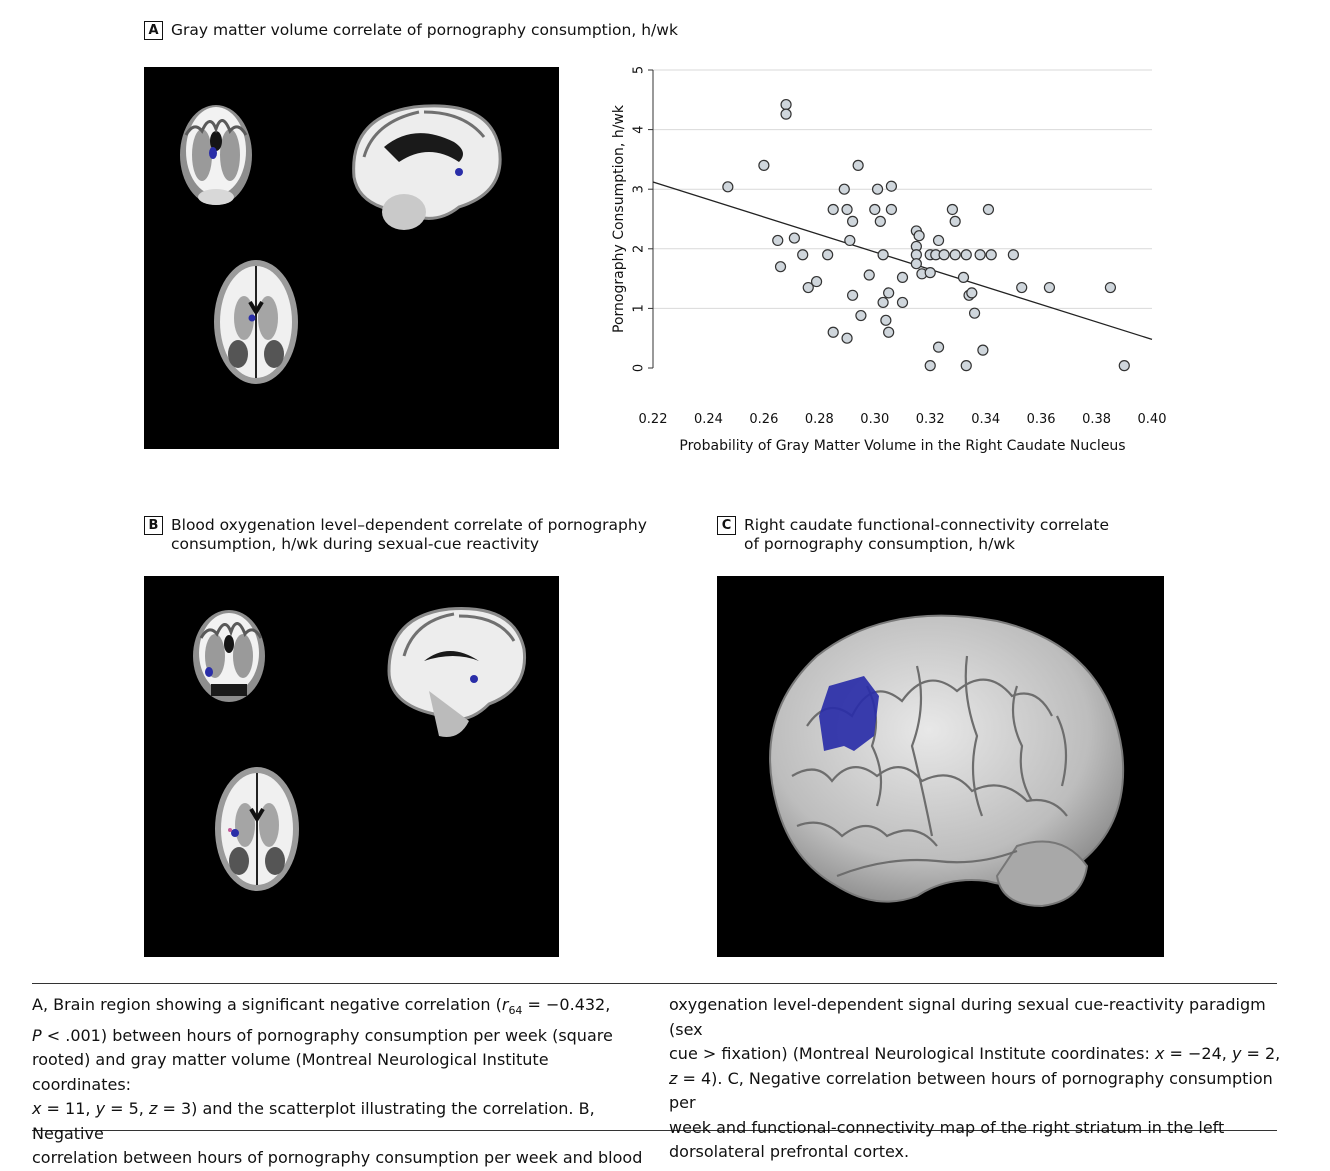  Describe the element at coordinates (360, 749) in the screenshot. I see `panel-b-brain-slices` at that location.